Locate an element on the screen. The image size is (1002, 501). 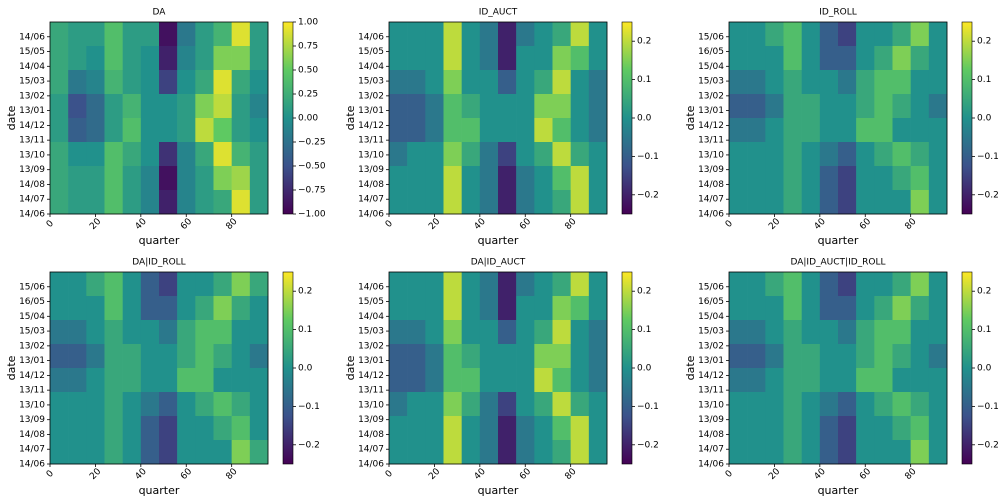
y-tick-label: 16/05 is located at coordinates (711, 52).